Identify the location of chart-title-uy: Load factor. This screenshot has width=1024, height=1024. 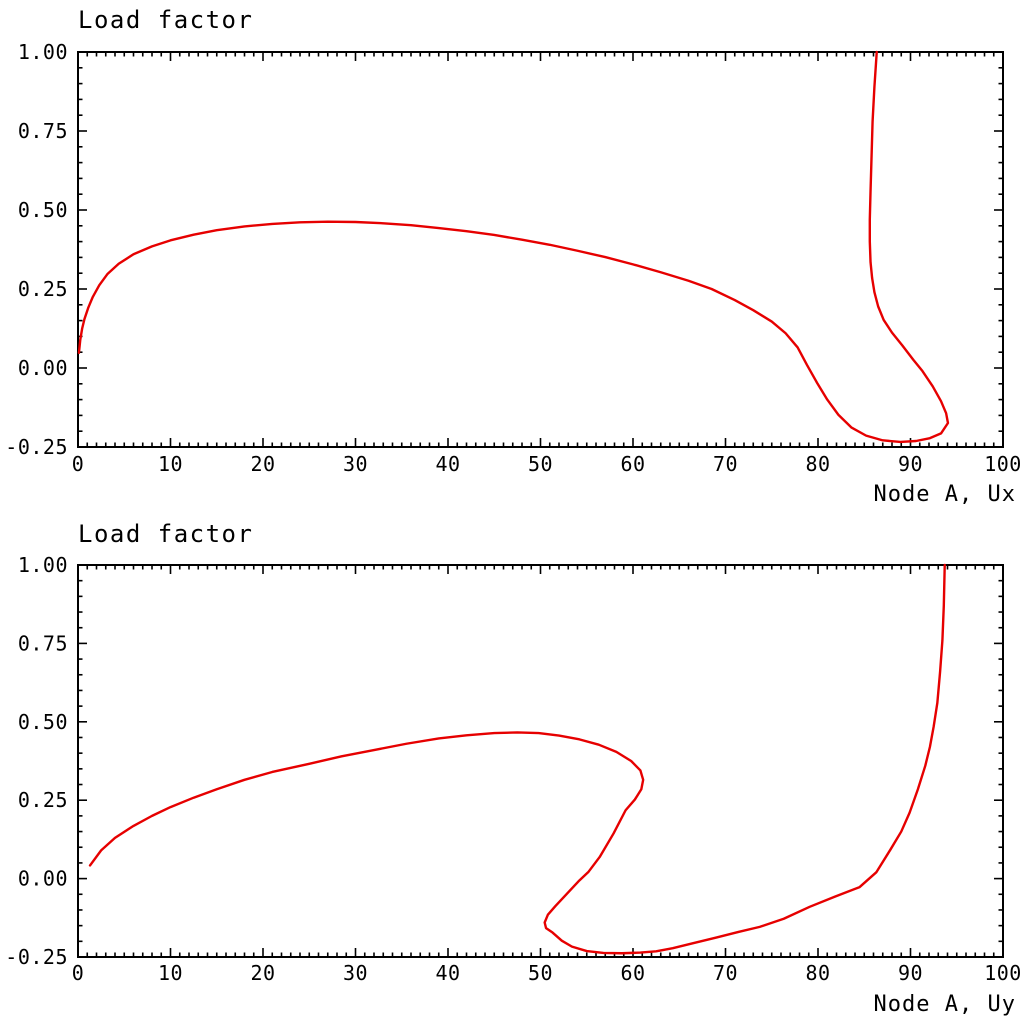
(165, 534).